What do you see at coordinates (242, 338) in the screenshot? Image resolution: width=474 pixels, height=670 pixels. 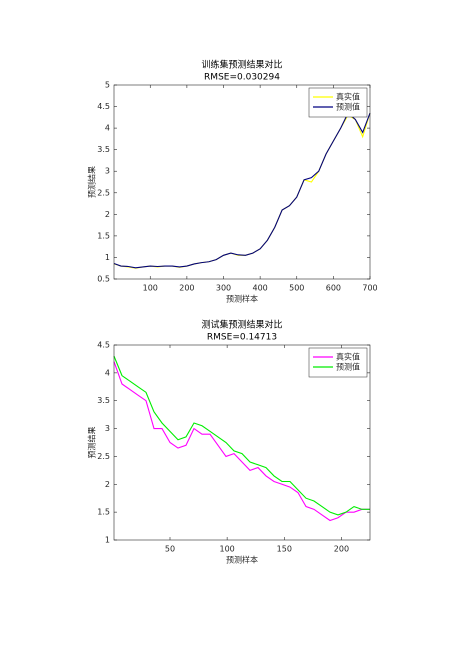 I see `chart-subtitle: RMSE=0.14713` at bounding box center [242, 338].